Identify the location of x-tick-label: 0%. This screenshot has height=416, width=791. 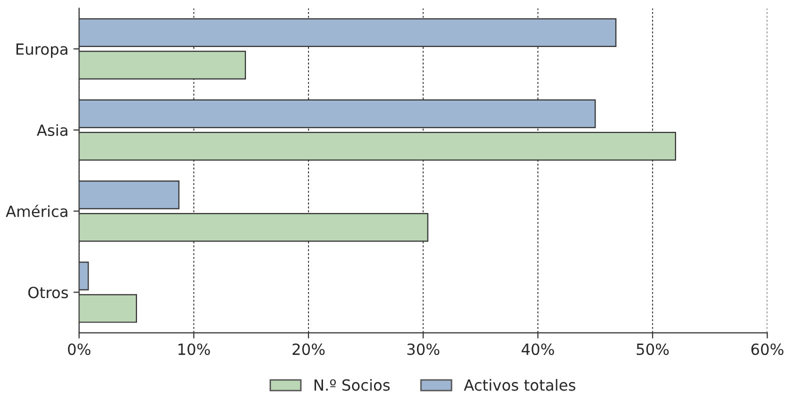
(79, 349).